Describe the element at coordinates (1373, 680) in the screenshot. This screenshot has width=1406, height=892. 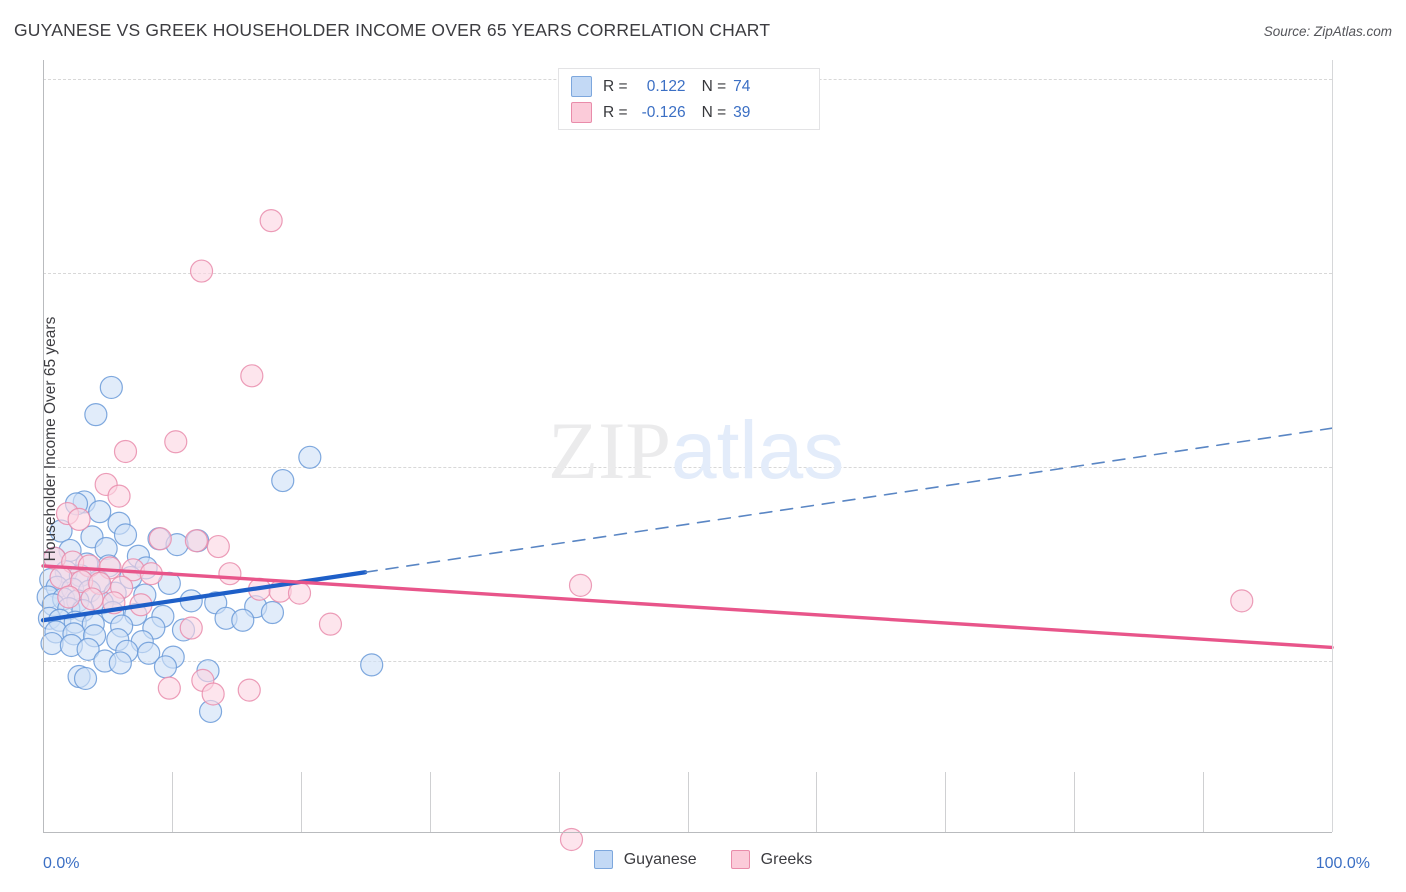
I see `y-tick-label-50000: $50,000` at that location.